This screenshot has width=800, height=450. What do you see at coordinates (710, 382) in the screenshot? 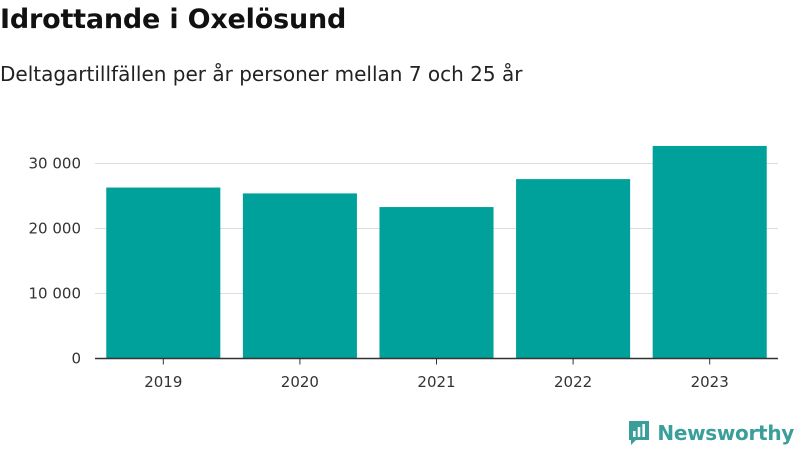
I see `x-tick-label: 2023` at bounding box center [710, 382].